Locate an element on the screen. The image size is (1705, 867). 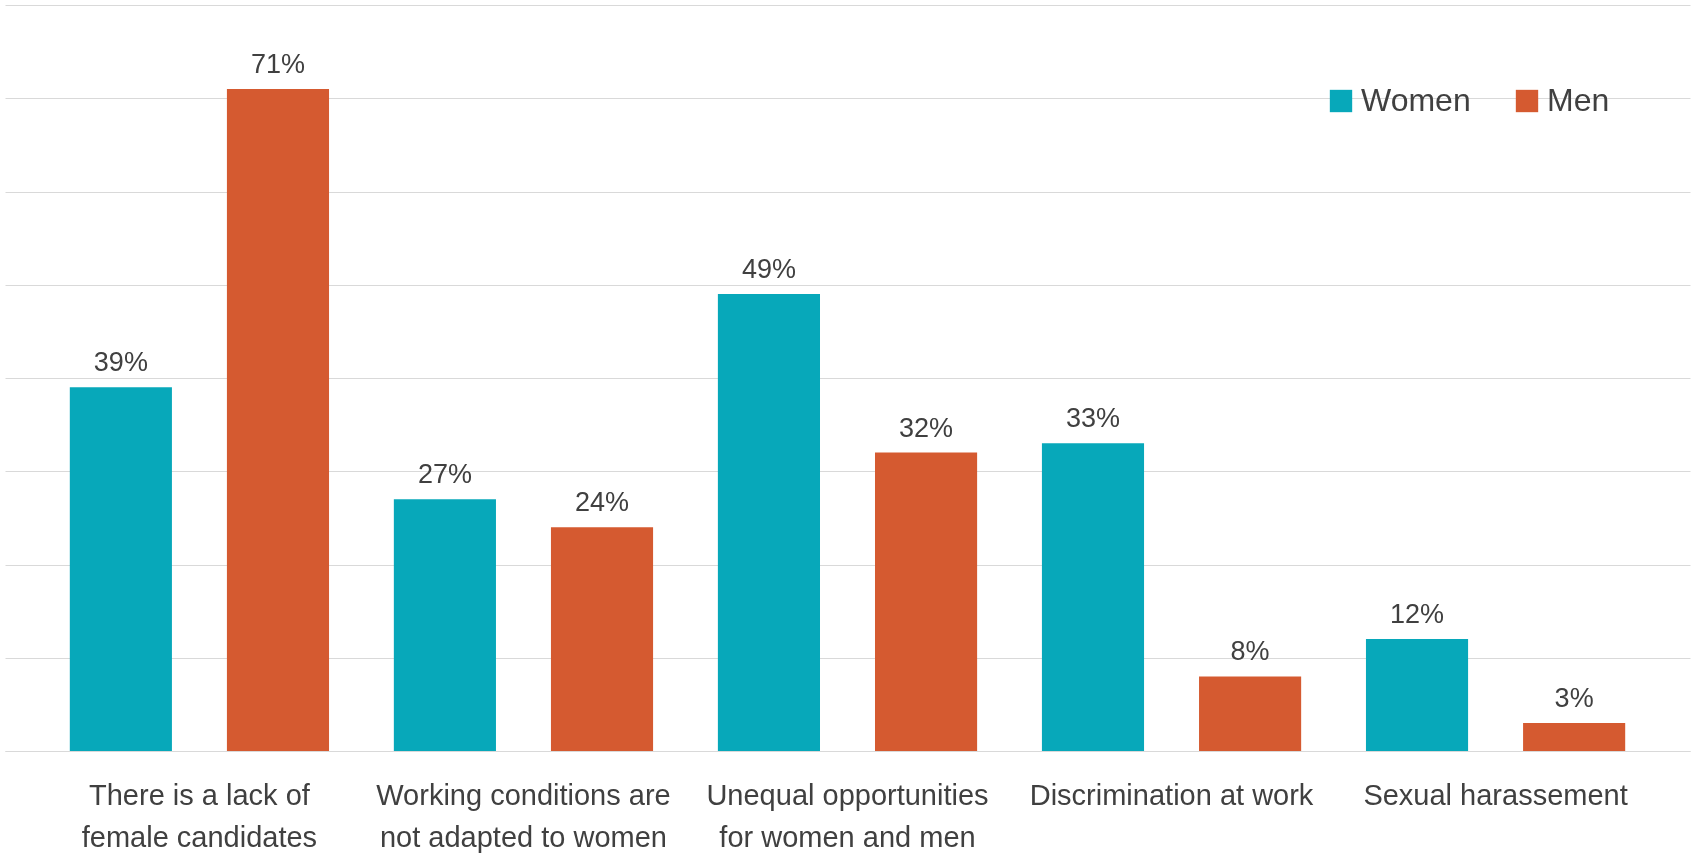
data-label: 12% is located at coordinates (1417, 614).